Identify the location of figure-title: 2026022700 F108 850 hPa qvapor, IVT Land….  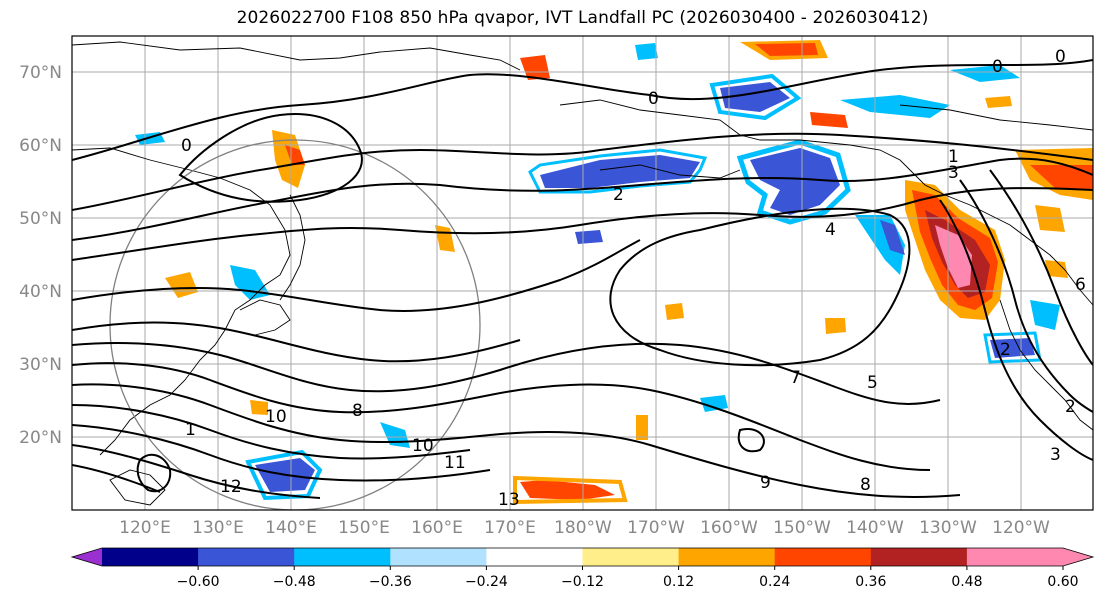
(582, 18).